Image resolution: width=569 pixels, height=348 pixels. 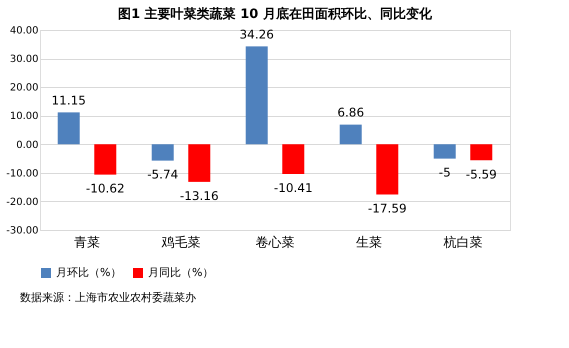 What do you see at coordinates (27, 145) in the screenshot?
I see `y-tick-label: 0.00` at bounding box center [27, 145].